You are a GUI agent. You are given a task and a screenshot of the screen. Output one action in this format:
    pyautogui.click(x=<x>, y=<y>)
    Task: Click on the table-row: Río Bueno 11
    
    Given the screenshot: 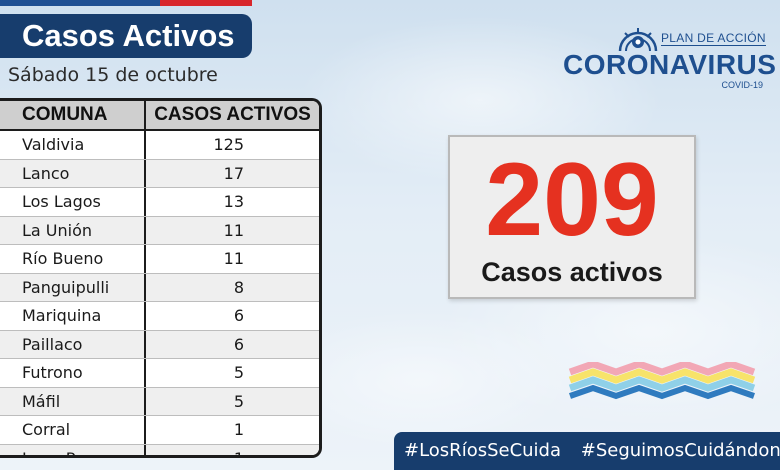 What is the action you would take?
    pyautogui.click(x=159, y=259)
    